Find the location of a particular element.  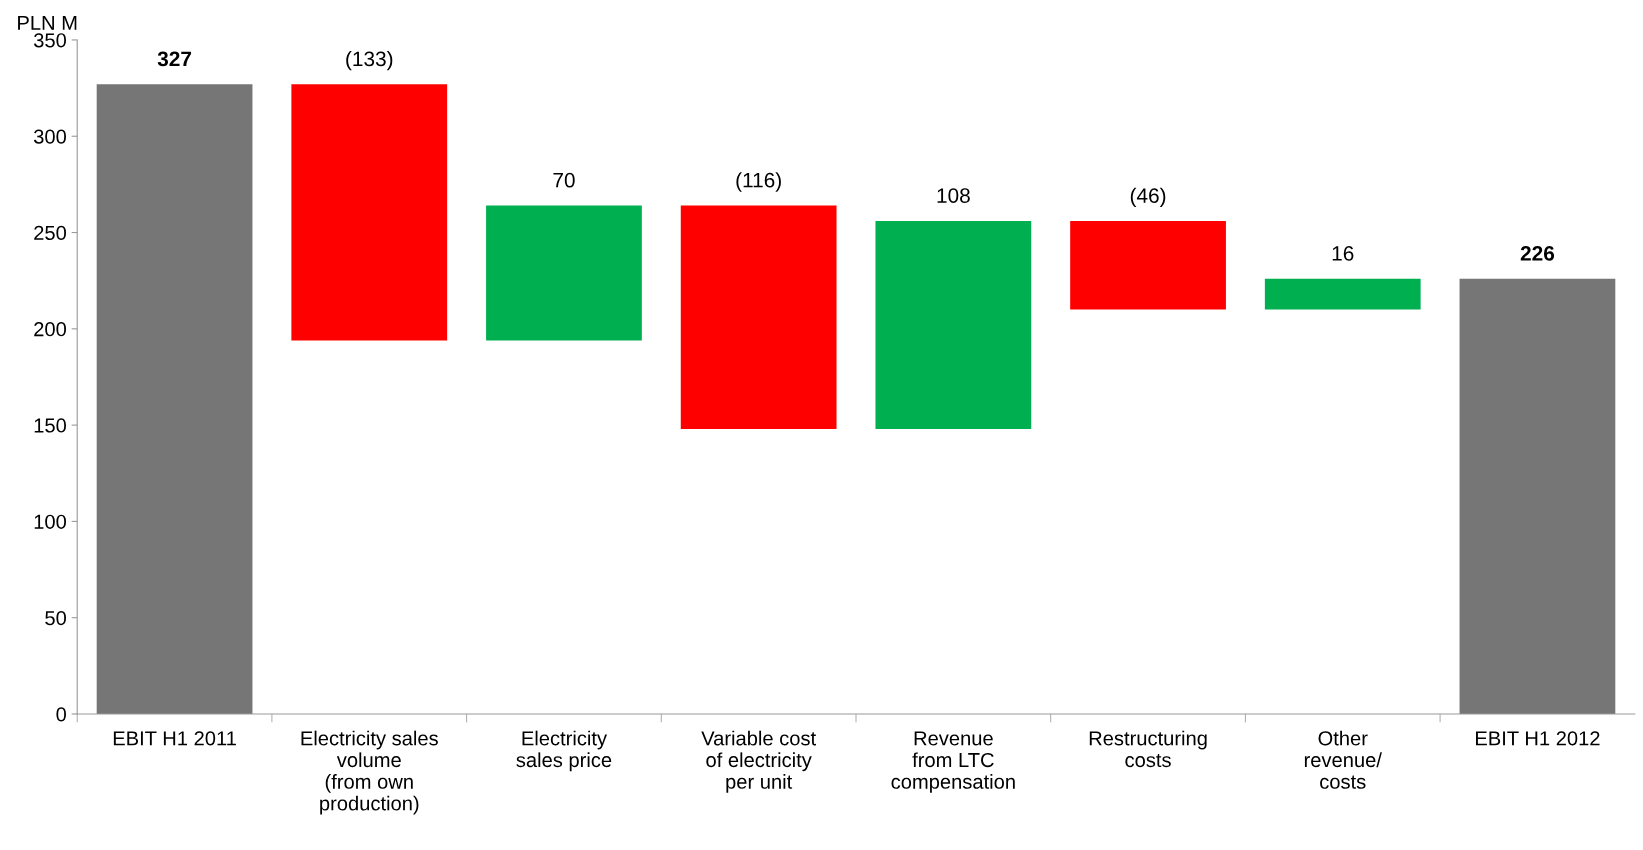

y-axis-title: PLN M is located at coordinates (47, 22).